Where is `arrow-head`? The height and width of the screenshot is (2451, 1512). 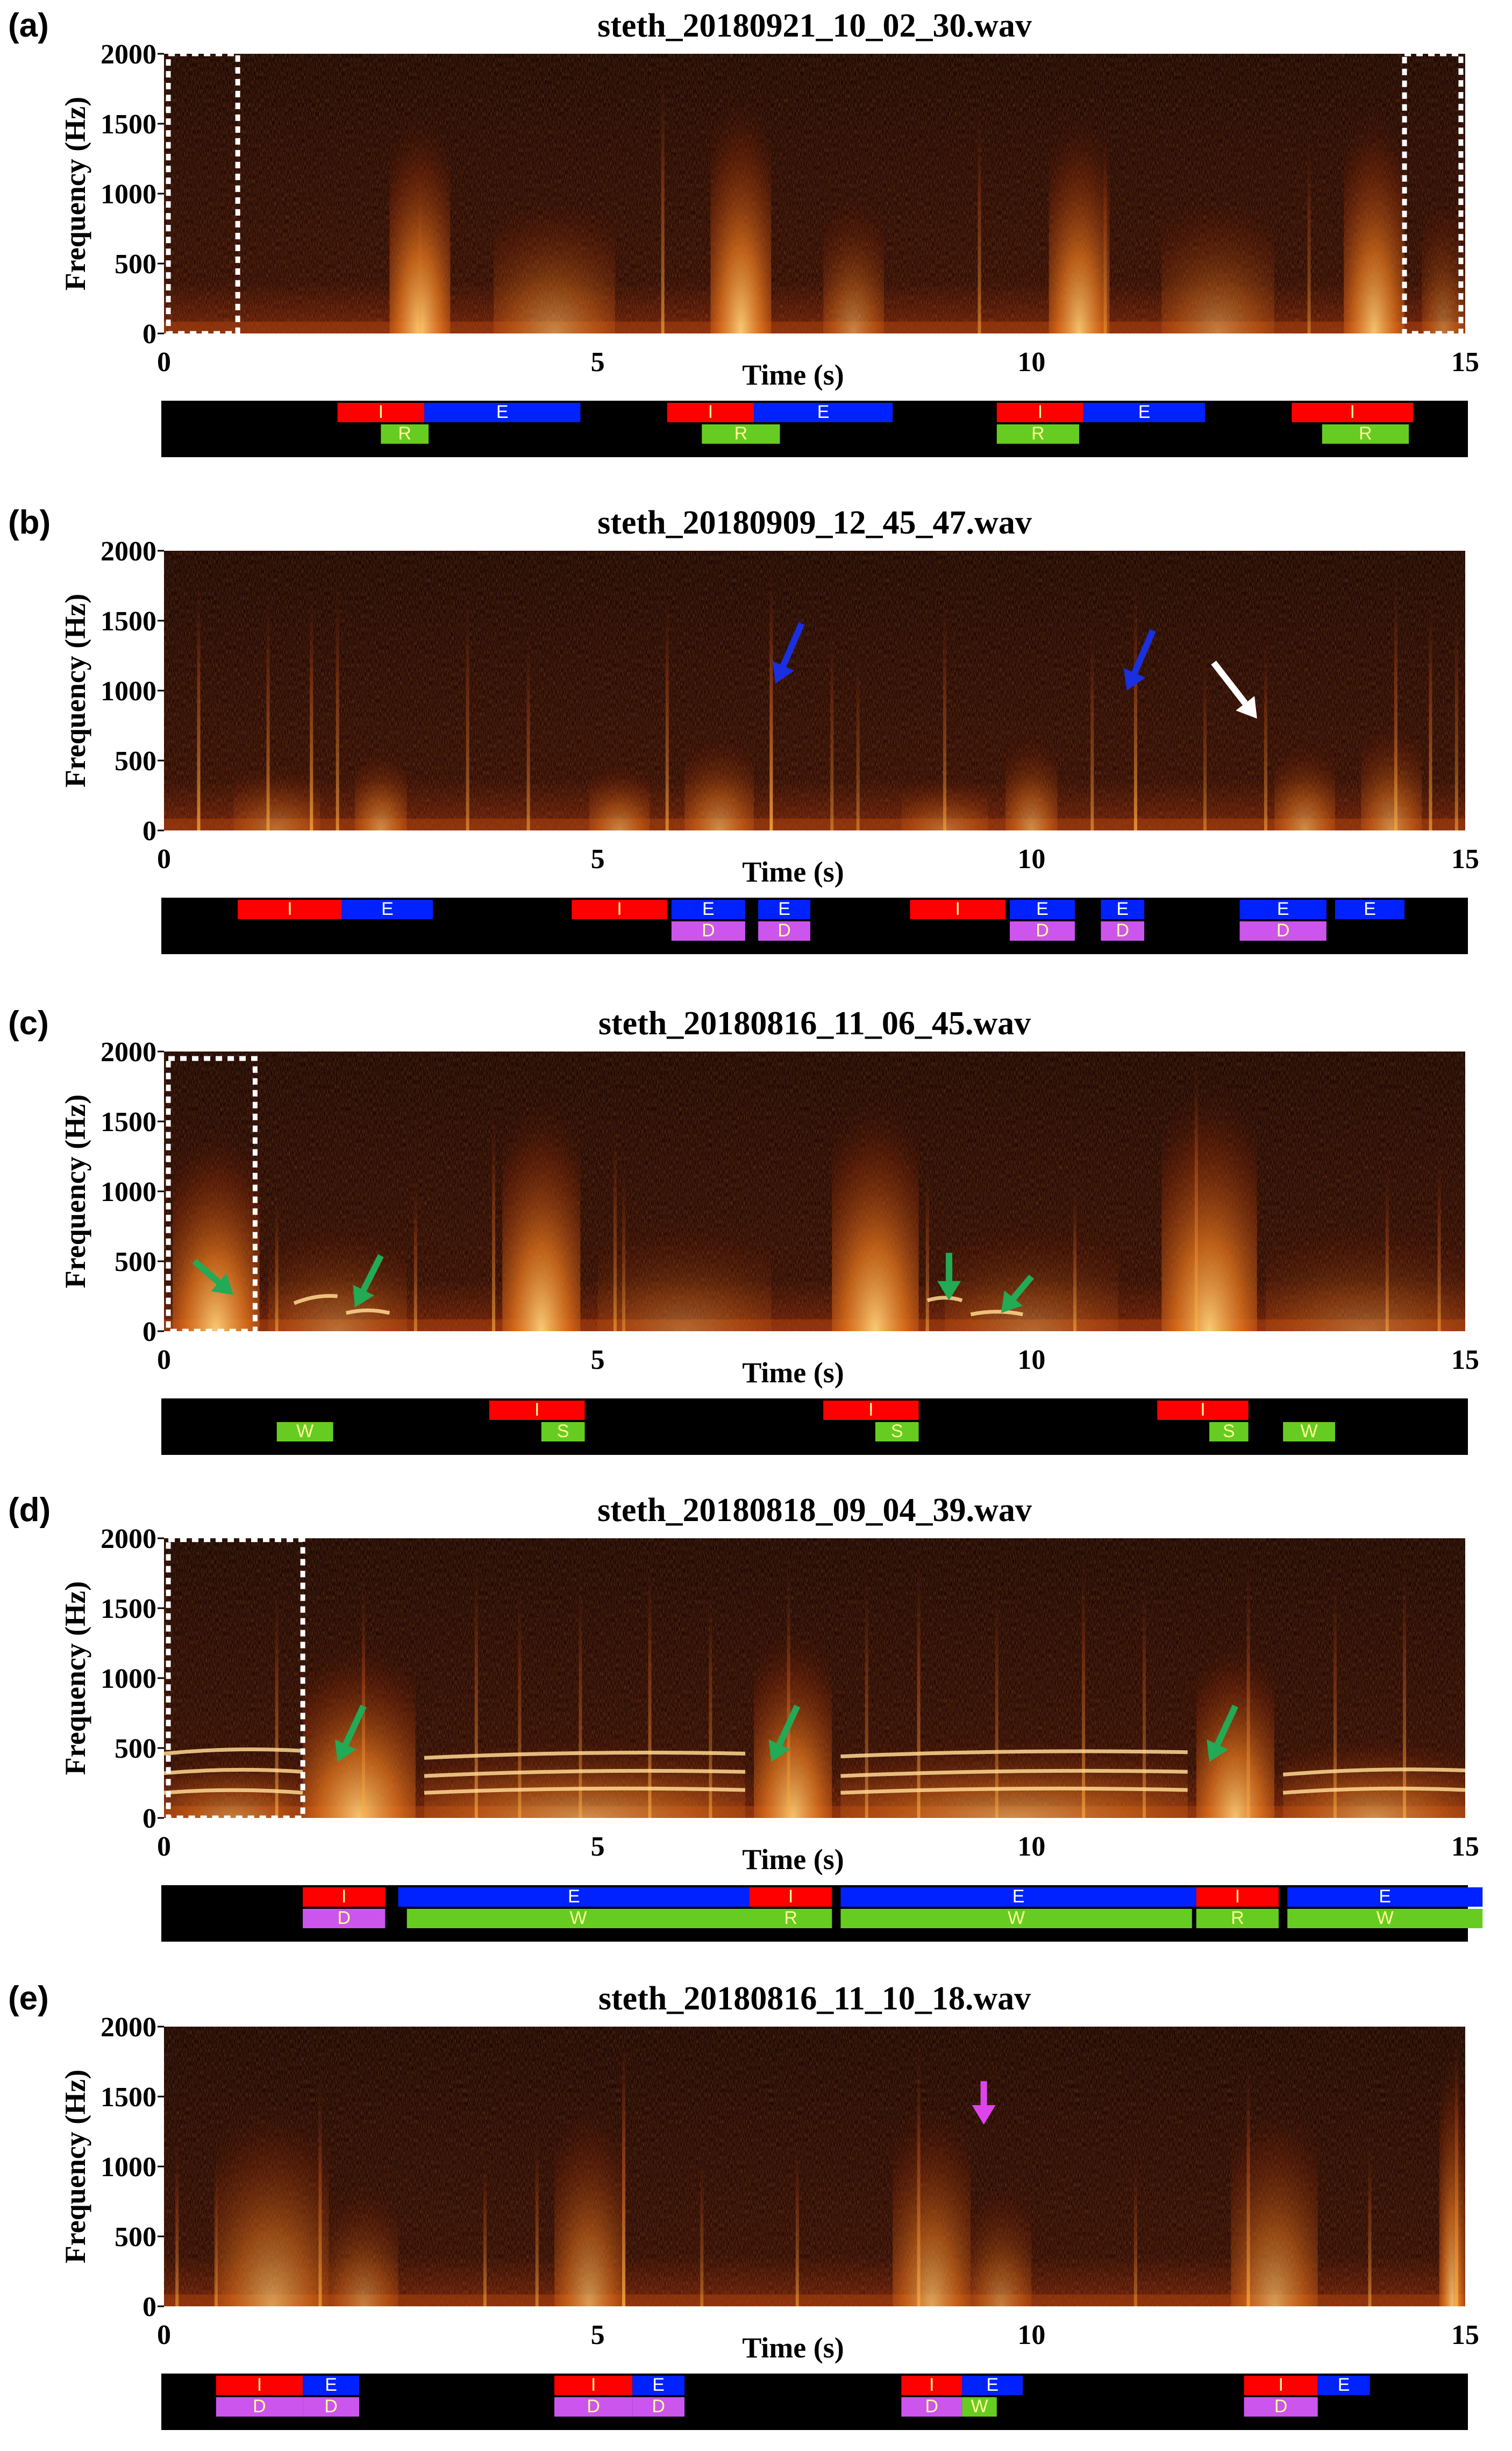 arrow-head is located at coordinates (363, 1296).